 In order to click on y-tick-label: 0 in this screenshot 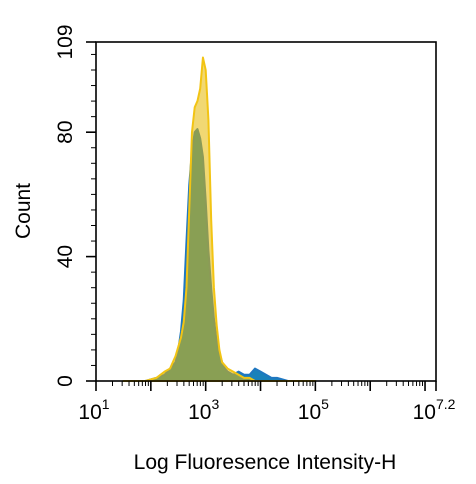, I will do `click(65, 381)`.